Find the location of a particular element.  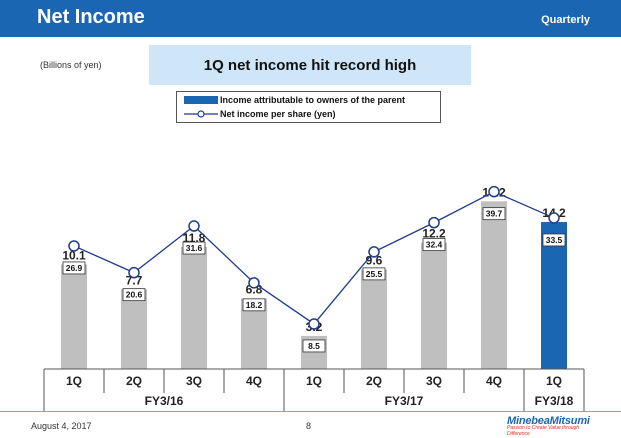

eps-value-label-9: 33.5 is located at coordinates (554, 240).